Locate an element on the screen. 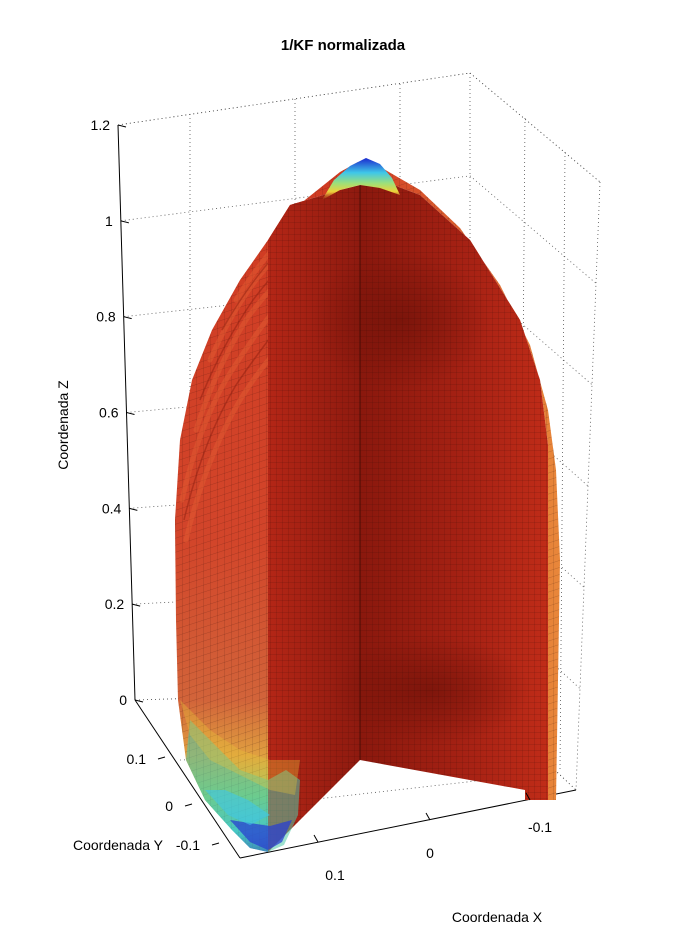 This screenshot has height=933, width=692. x-tick-label: 0.1 is located at coordinates (335, 875).